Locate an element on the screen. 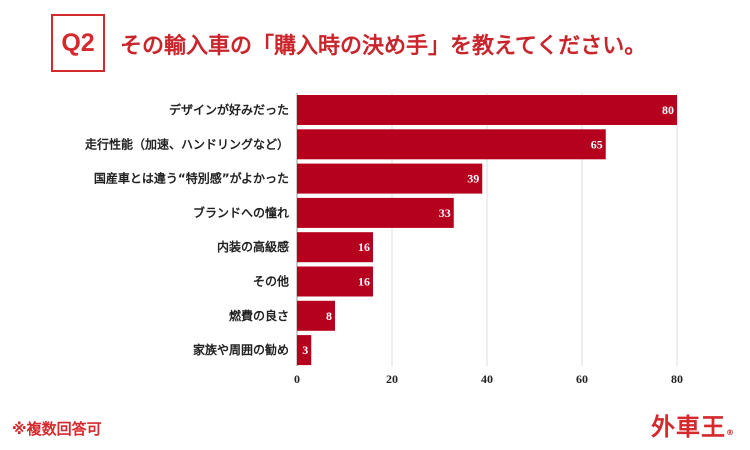  category-label: デザインが好みだった is located at coordinates (229, 109).